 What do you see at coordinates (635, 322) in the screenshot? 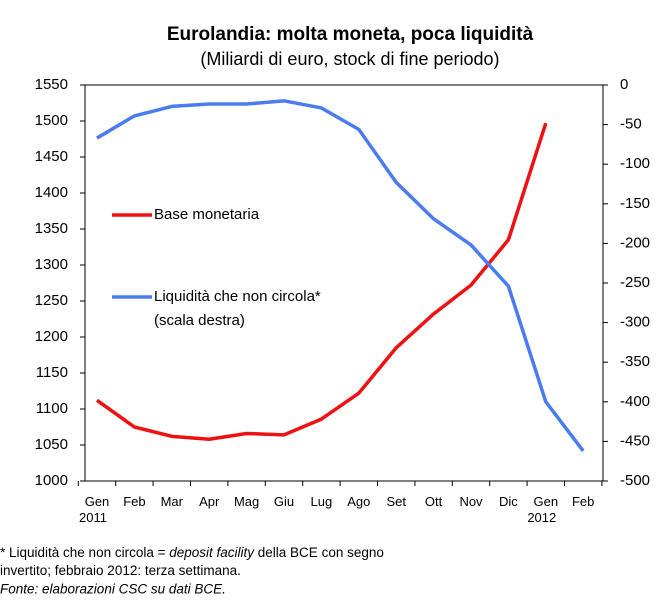
I see `y2-tick-label: -300` at bounding box center [635, 322].